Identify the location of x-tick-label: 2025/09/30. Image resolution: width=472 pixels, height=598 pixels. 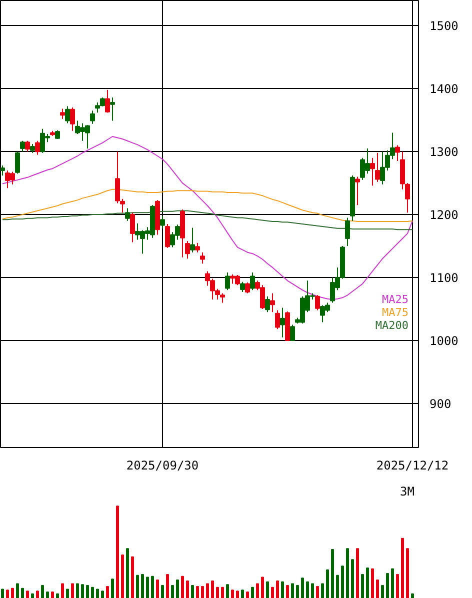
(162, 465).